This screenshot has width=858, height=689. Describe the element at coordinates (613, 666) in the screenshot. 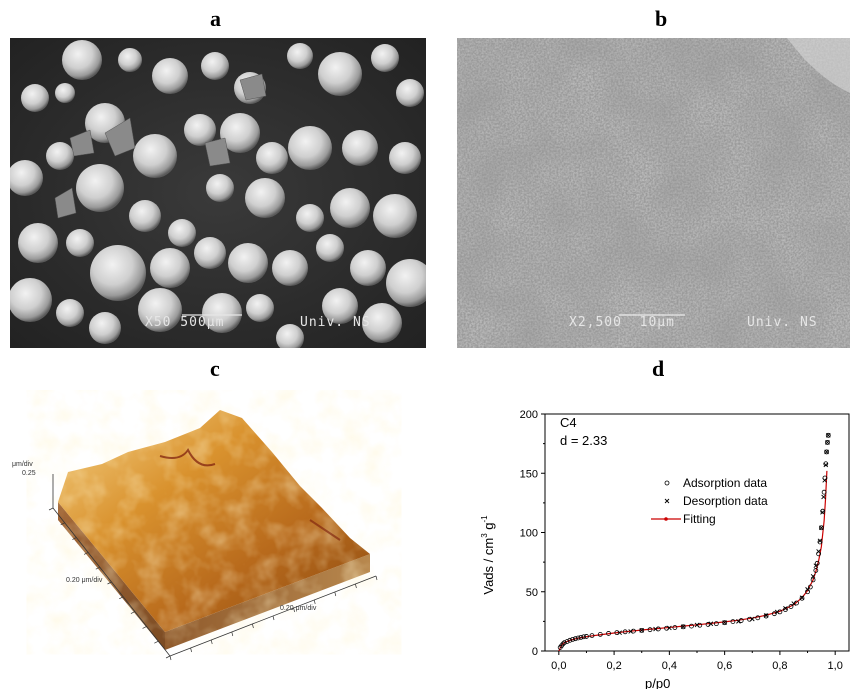

I see `x-tick-label: 0,2` at that location.